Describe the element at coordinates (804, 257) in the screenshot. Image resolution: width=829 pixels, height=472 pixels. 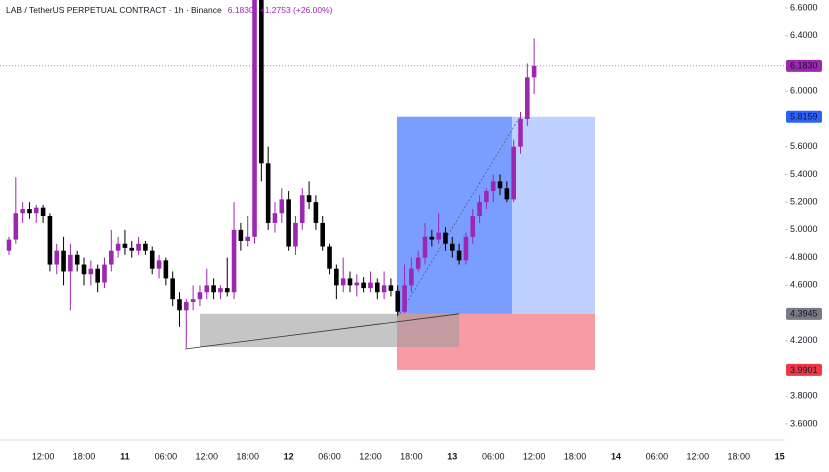
I see `y-tick-label: 4.8000` at that location.